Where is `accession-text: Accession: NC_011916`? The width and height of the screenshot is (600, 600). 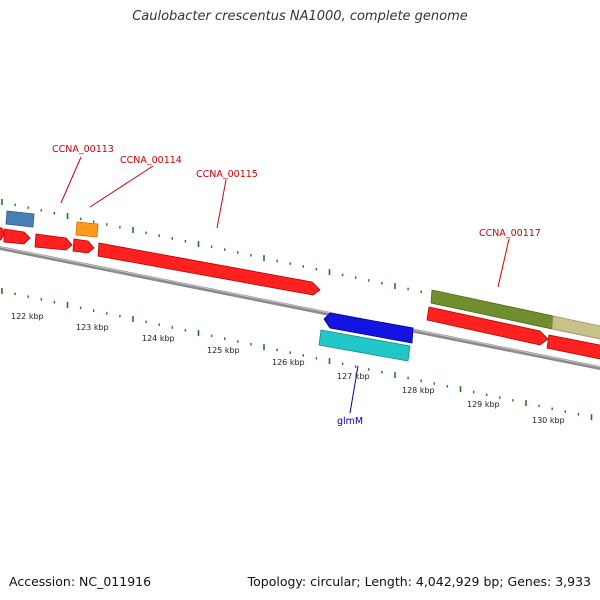 accession-text: Accession: NC_011916 is located at coordinates (80, 581).